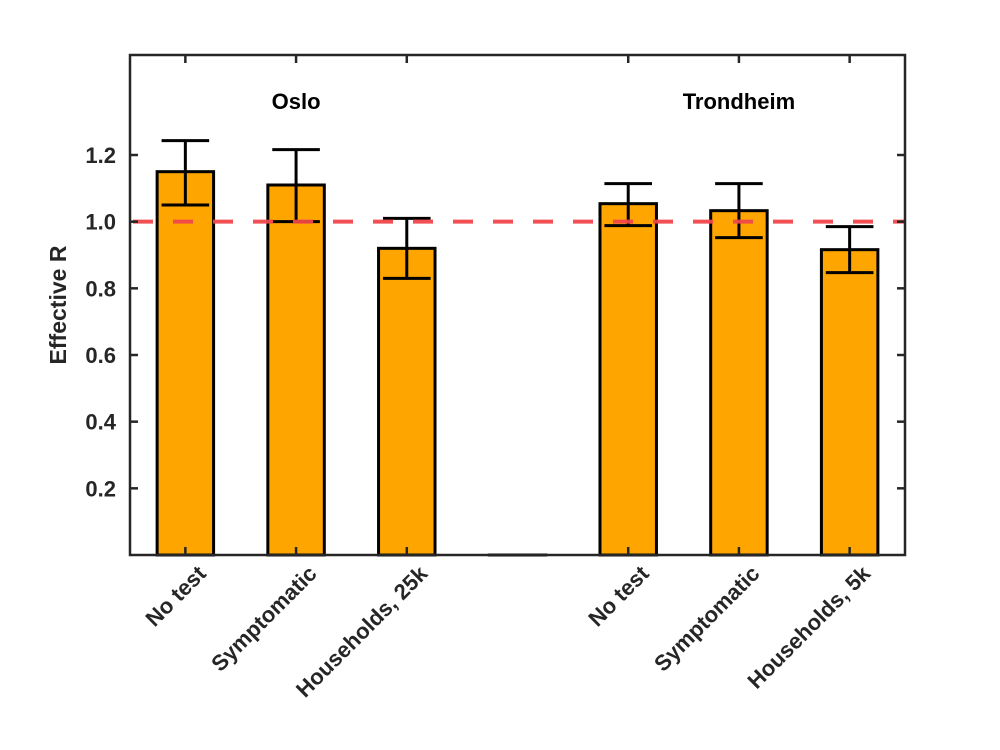  What do you see at coordinates (100, 488) in the screenshot?
I see `y-tick-label: 0.2` at bounding box center [100, 488].